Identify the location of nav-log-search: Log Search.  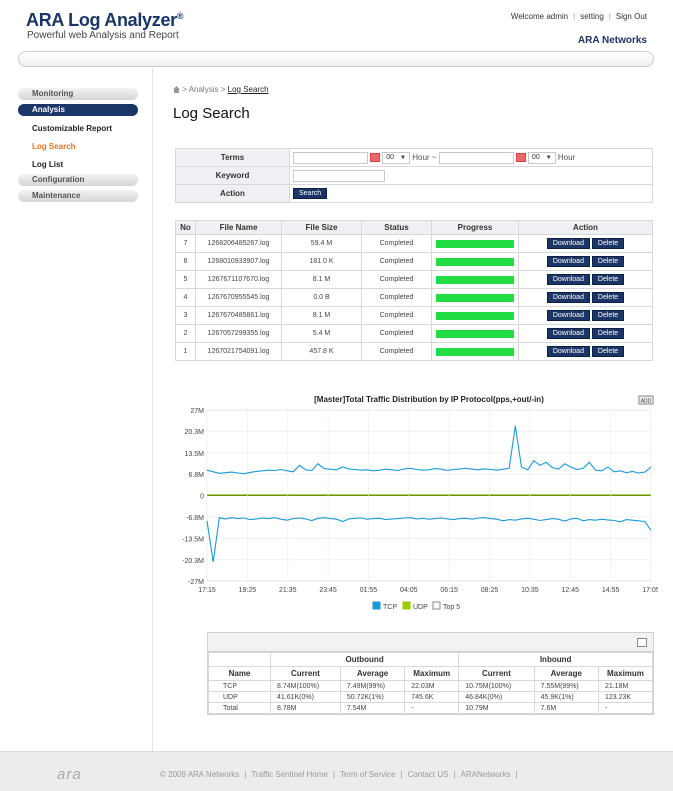
(54, 146).